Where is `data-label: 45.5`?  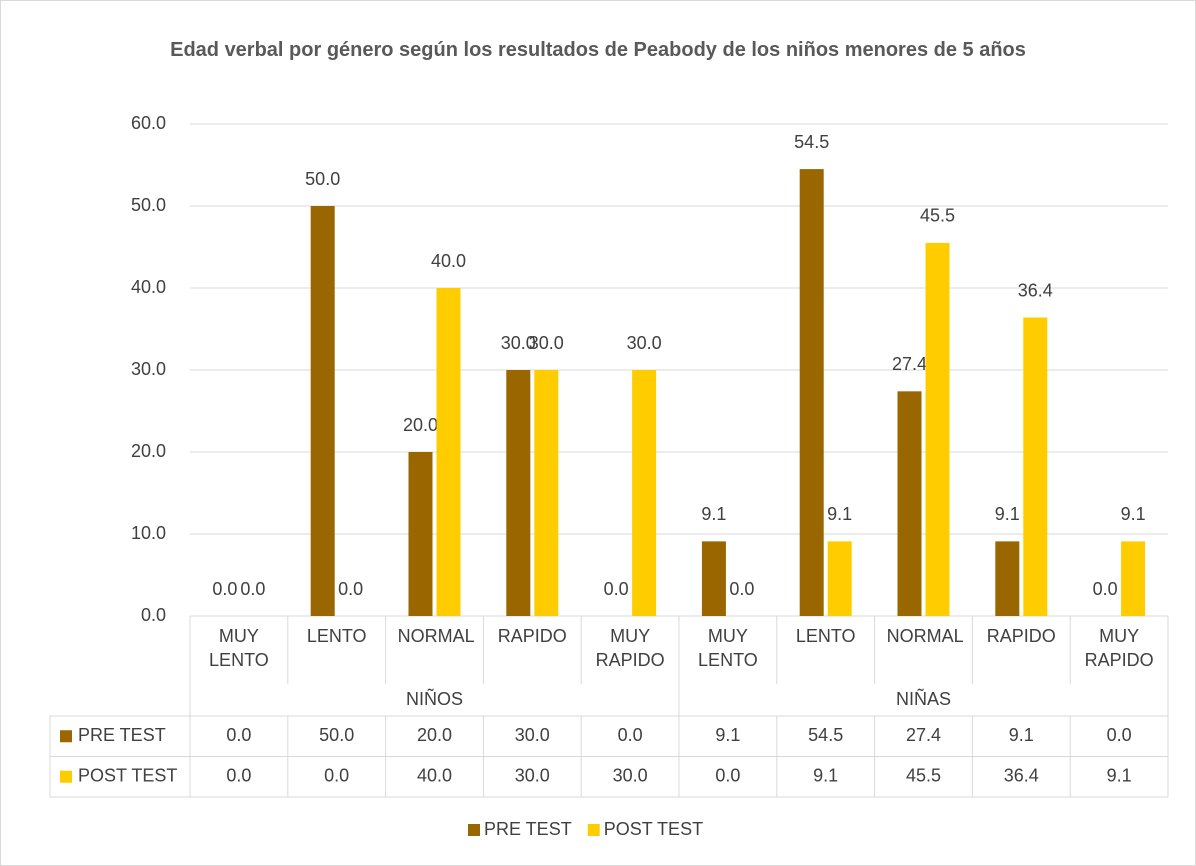
data-label: 45.5 is located at coordinates (937, 216).